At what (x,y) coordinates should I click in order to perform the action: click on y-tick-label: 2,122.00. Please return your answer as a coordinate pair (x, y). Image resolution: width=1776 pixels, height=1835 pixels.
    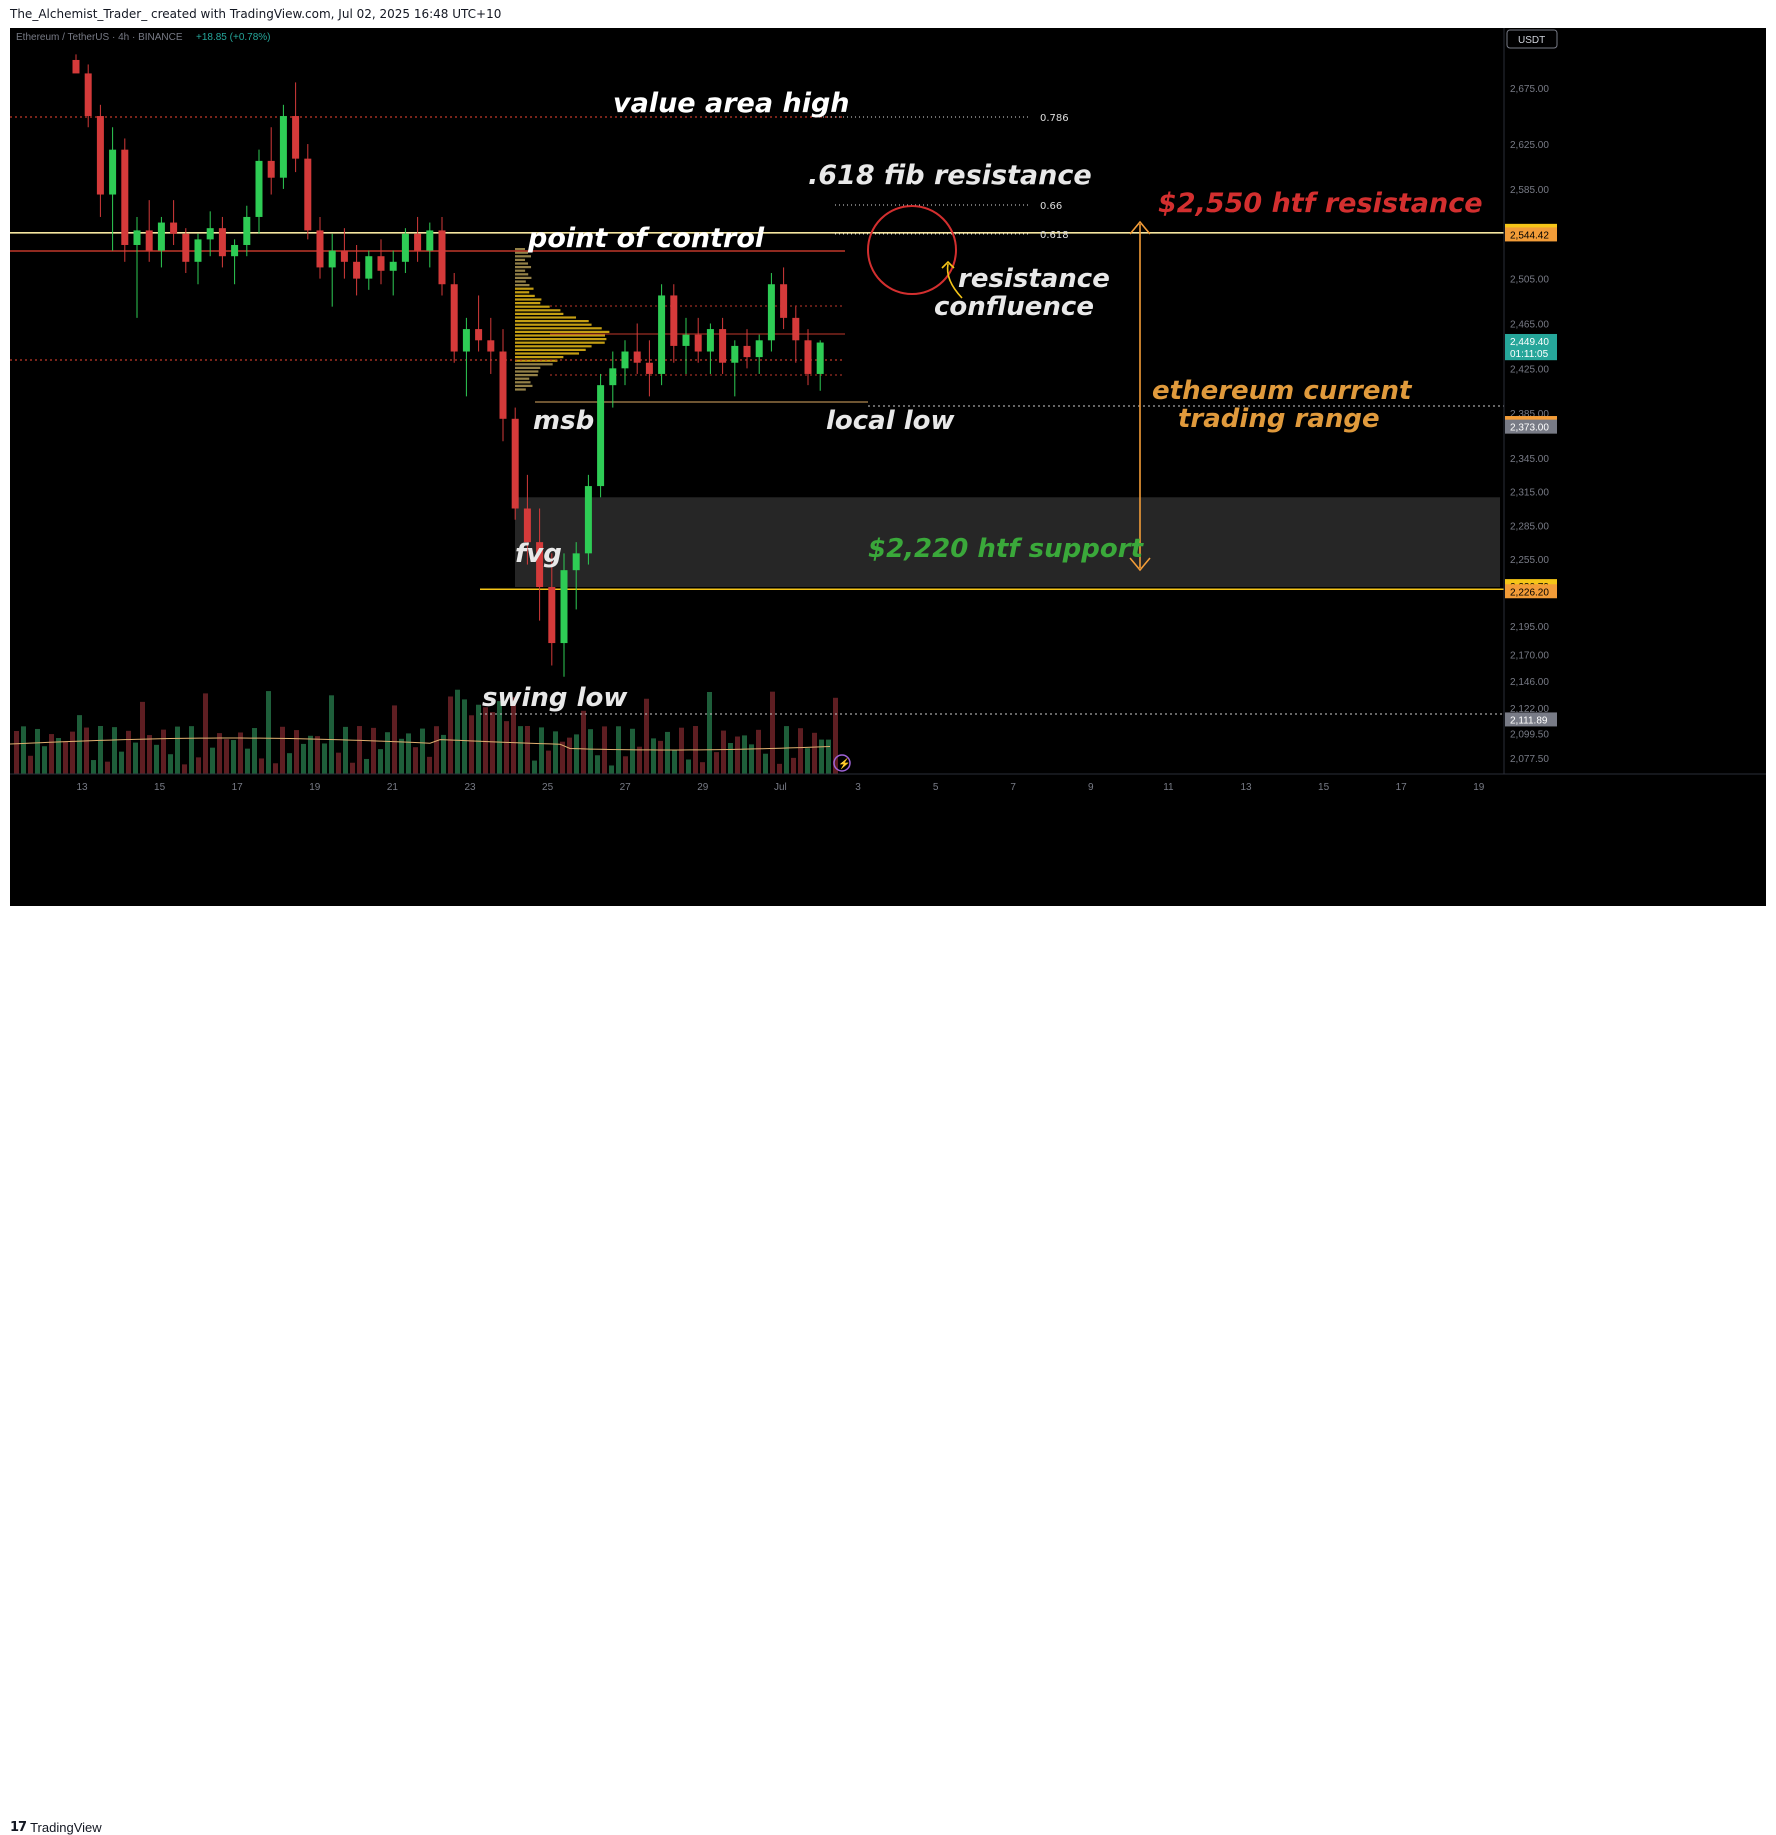
    Looking at the image, I should click on (1529, 709).